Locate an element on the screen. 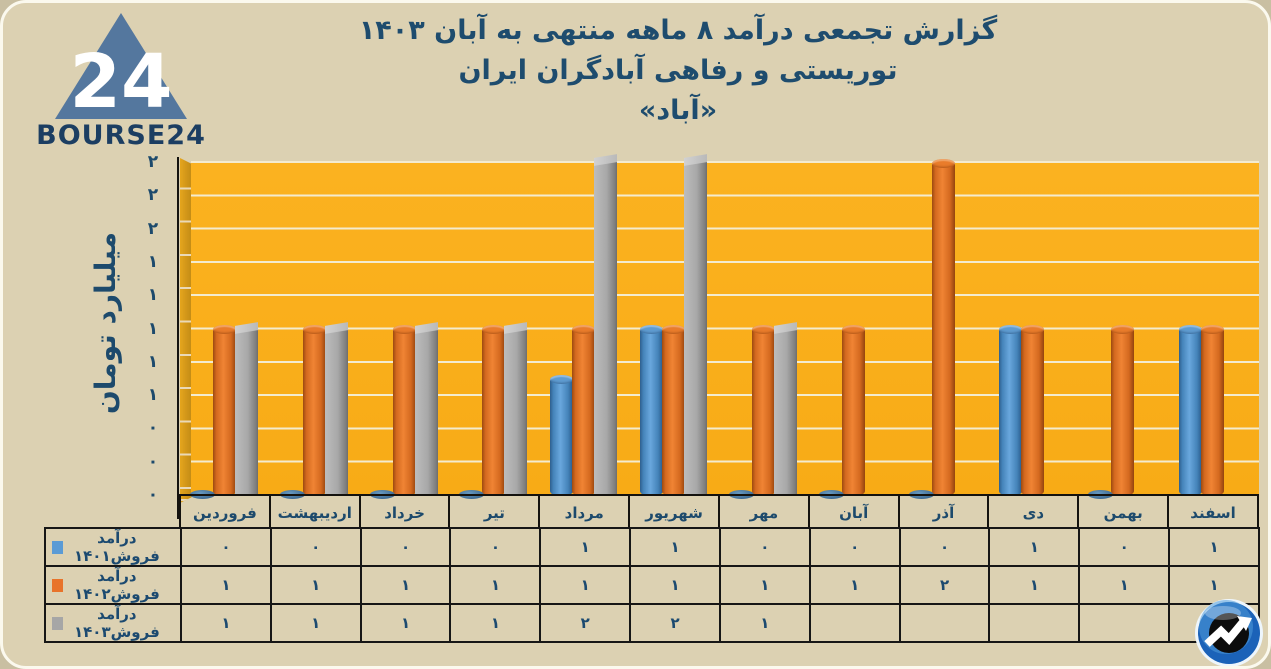  bar-s3-m3 is located at coordinates (426, 412).